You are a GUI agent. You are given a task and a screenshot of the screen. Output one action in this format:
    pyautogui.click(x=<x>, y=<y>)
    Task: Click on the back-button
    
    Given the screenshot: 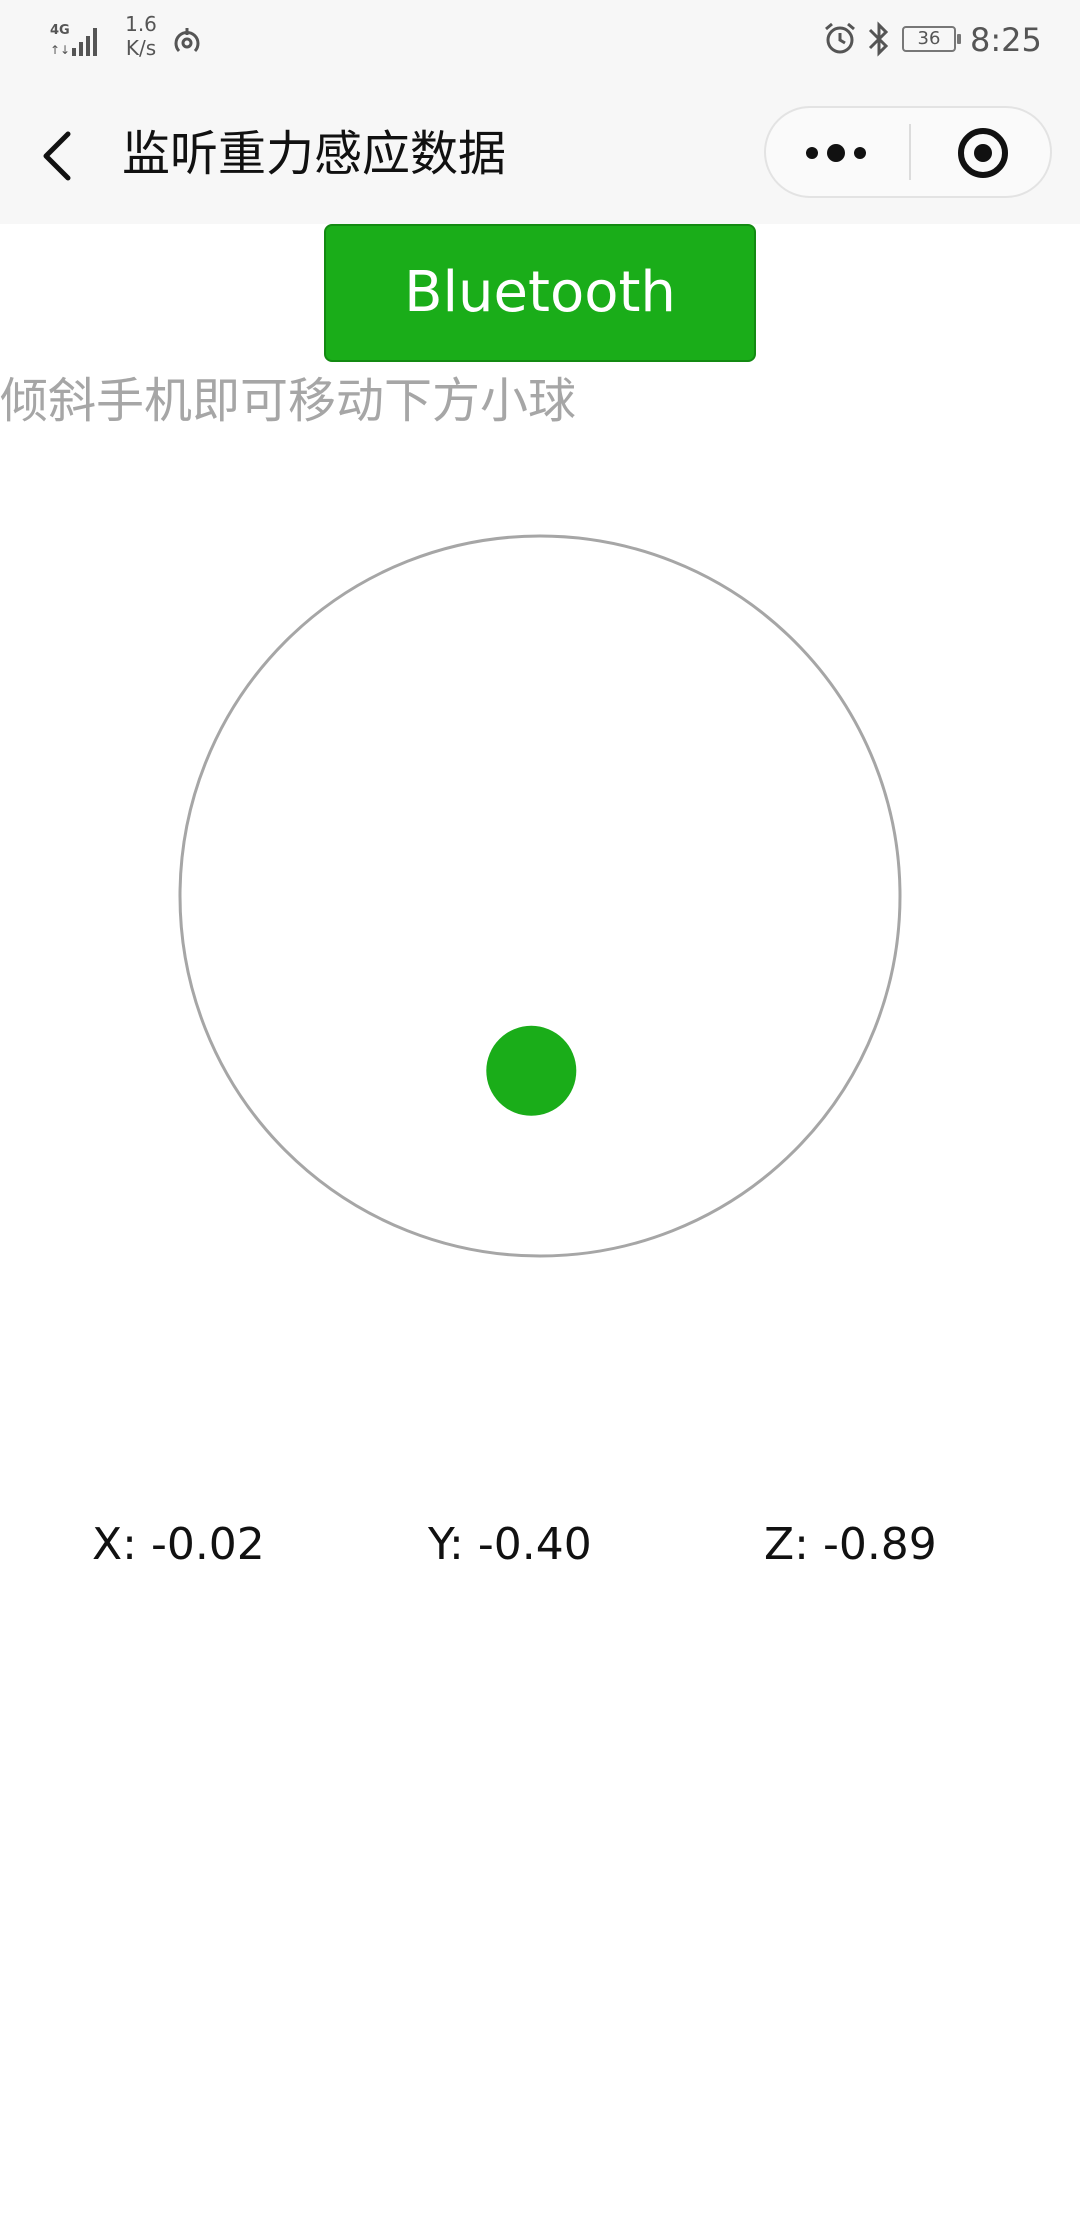 What is the action you would take?
    pyautogui.click(x=60, y=156)
    